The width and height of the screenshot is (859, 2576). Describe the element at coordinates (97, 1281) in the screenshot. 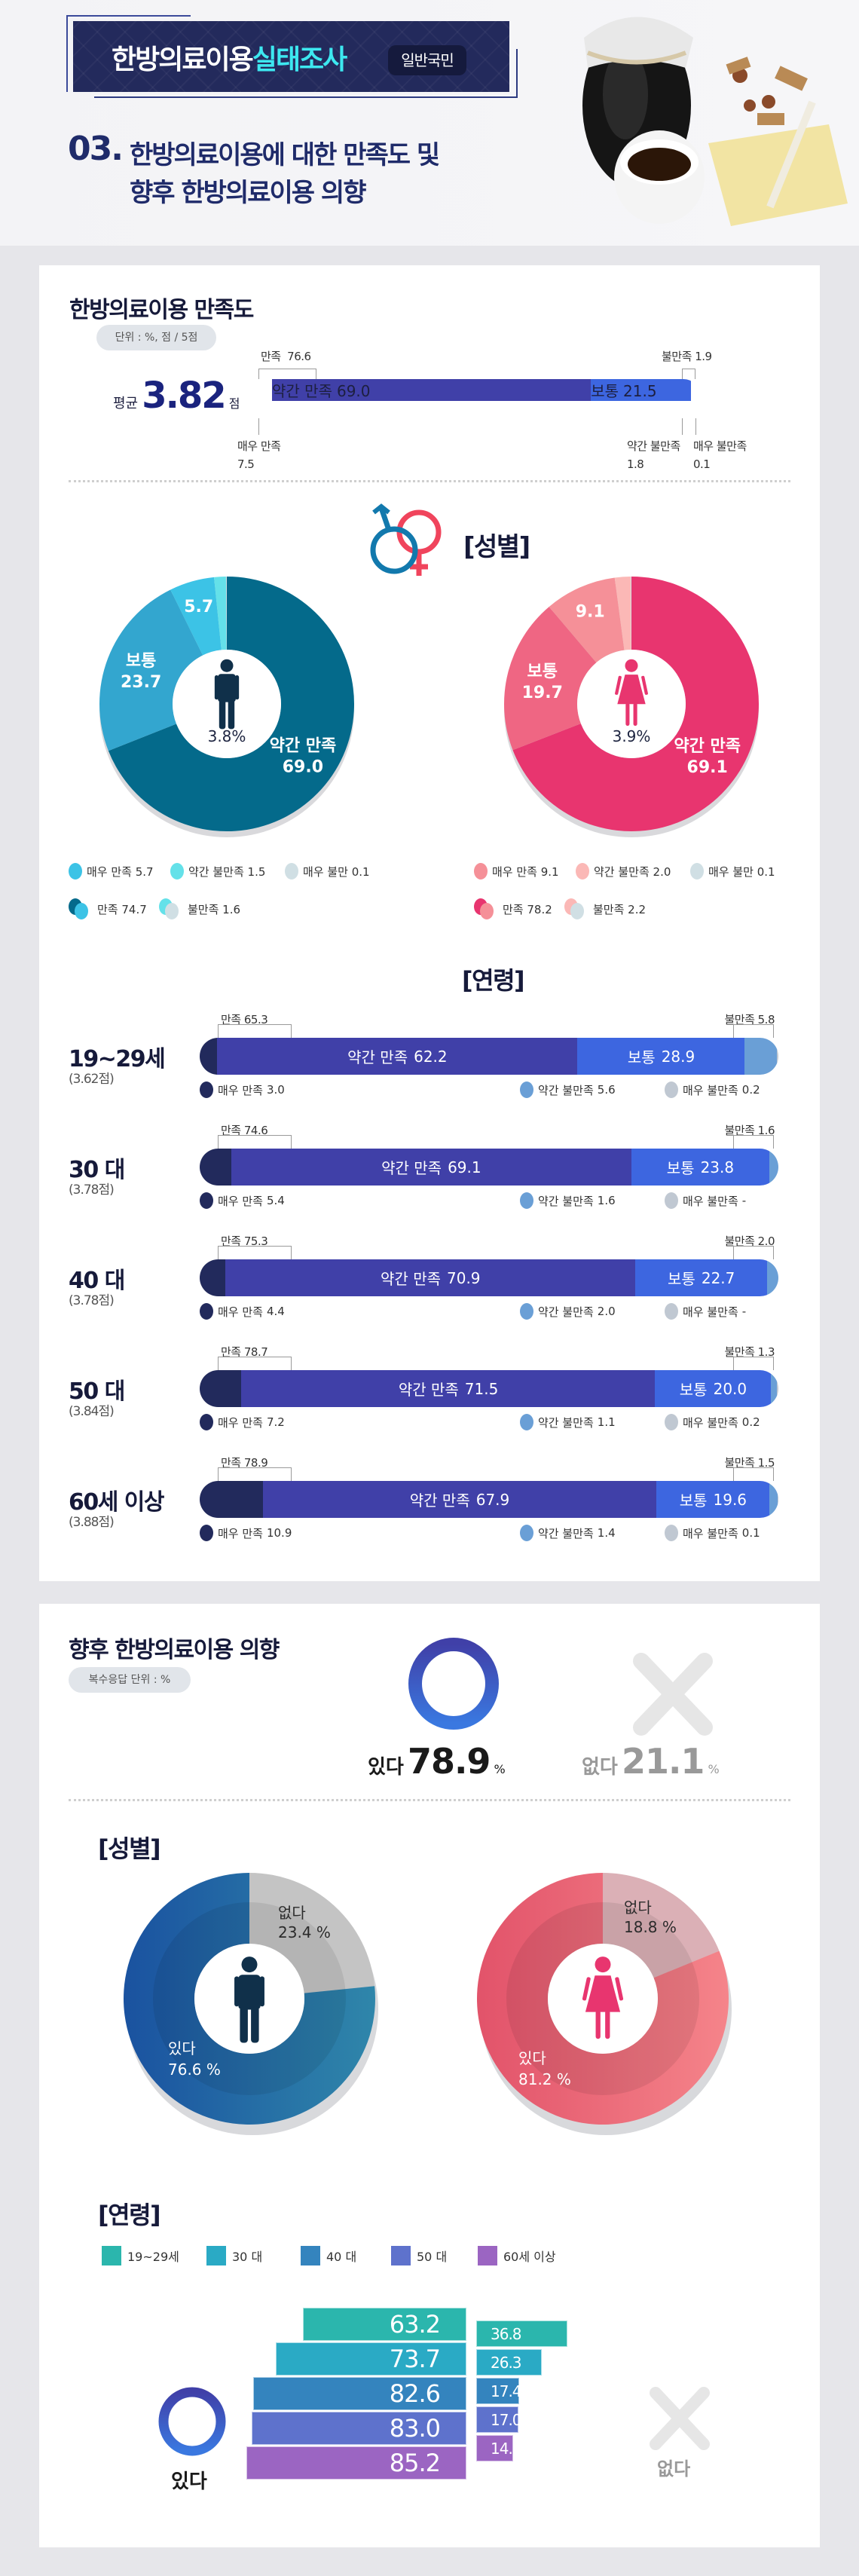

I see `age-group-name: 40 대` at that location.